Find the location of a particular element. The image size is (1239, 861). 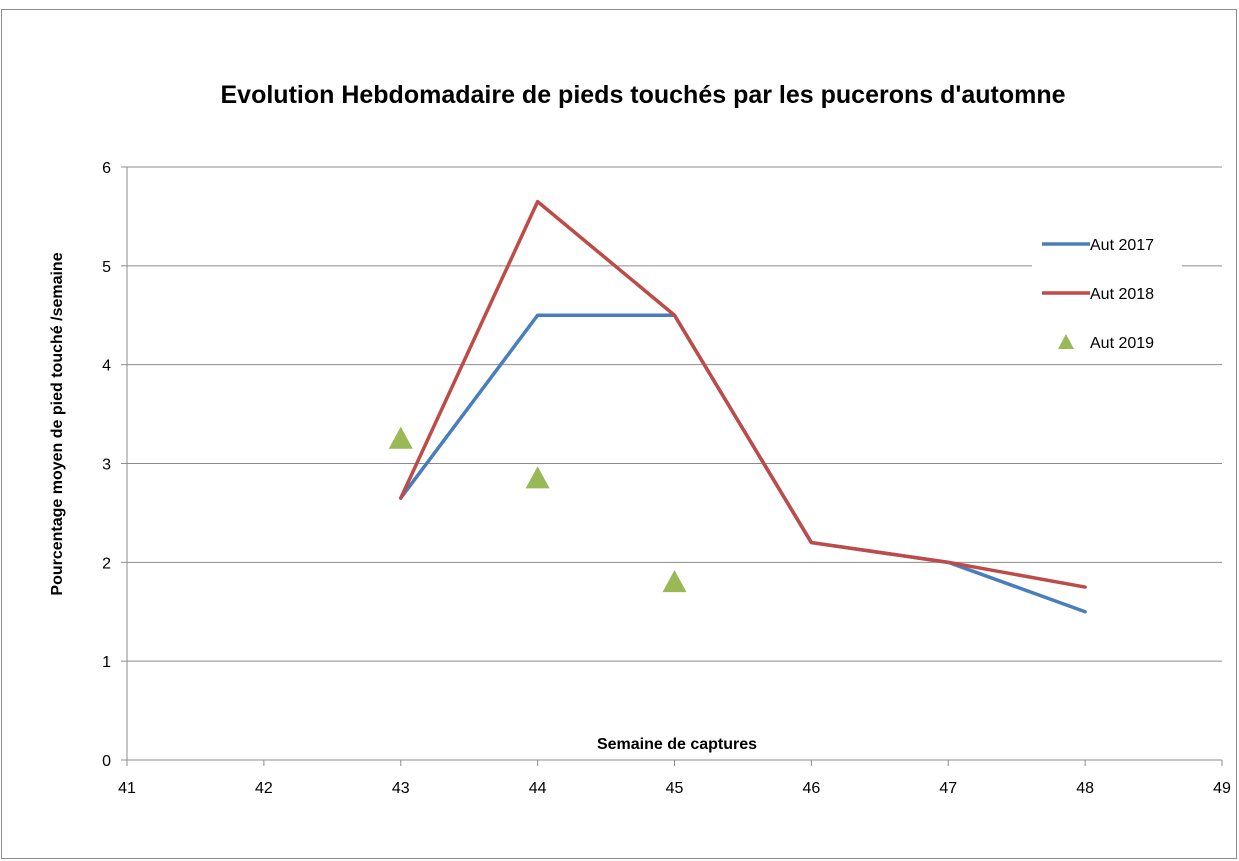

x-tick-label: 49 is located at coordinates (1222, 788).